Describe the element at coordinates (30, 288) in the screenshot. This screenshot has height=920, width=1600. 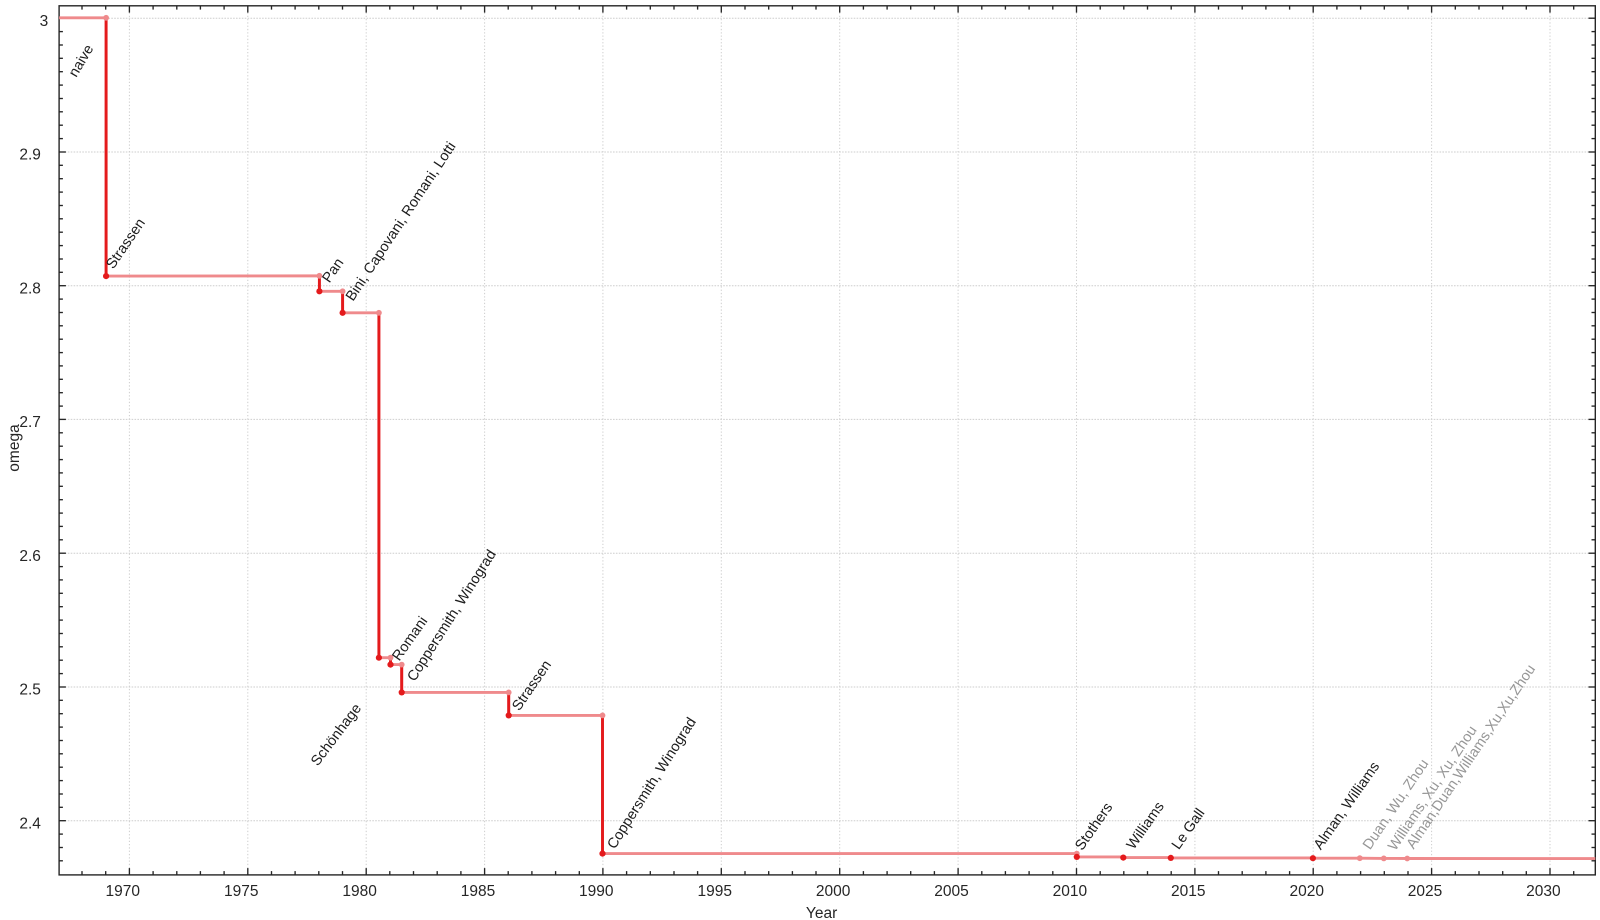
I see `svg-text: 2.8` at that location.